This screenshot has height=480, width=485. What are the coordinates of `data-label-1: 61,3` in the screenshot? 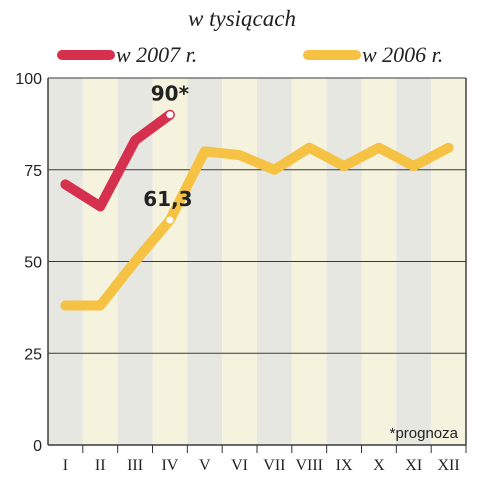 It's located at (167, 199).